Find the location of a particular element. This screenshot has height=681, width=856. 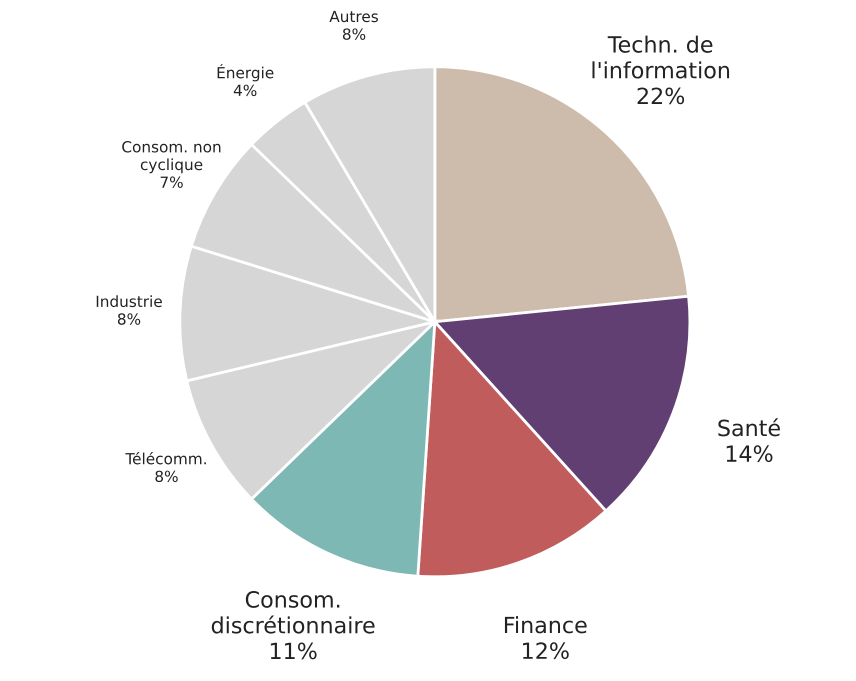

data-label: 12% is located at coordinates (546, 651).